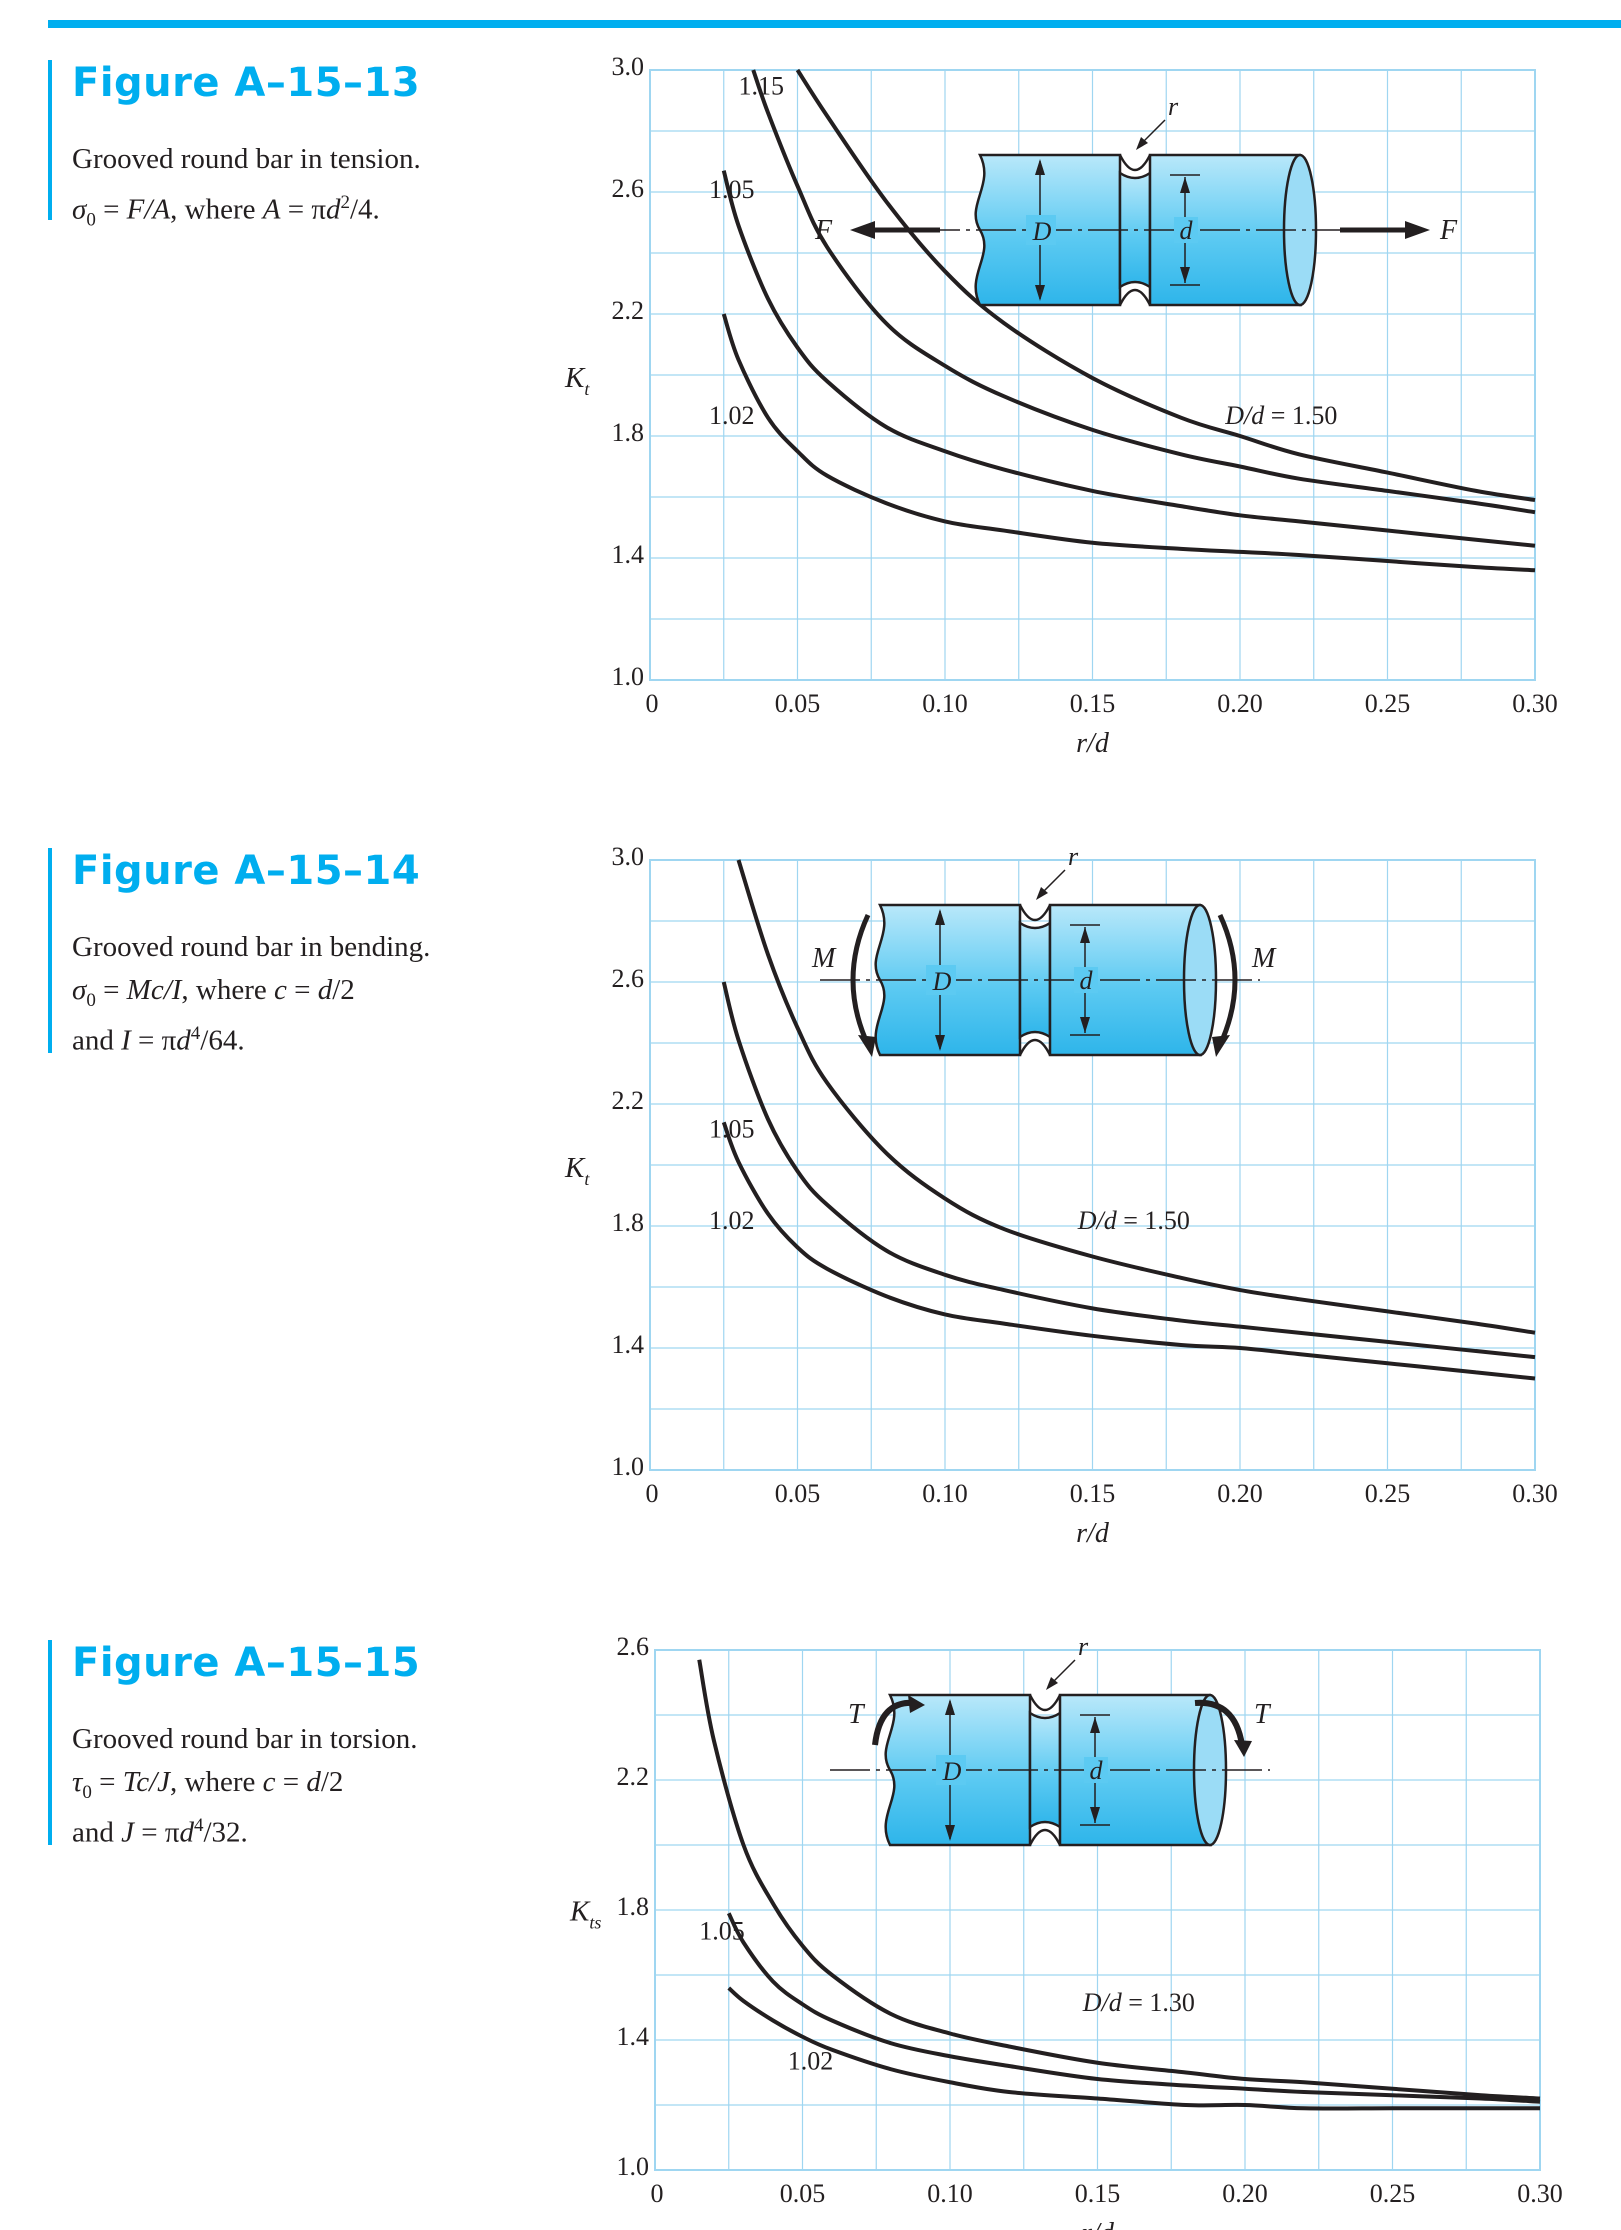  I want to click on top-rule, so click(834, 24).